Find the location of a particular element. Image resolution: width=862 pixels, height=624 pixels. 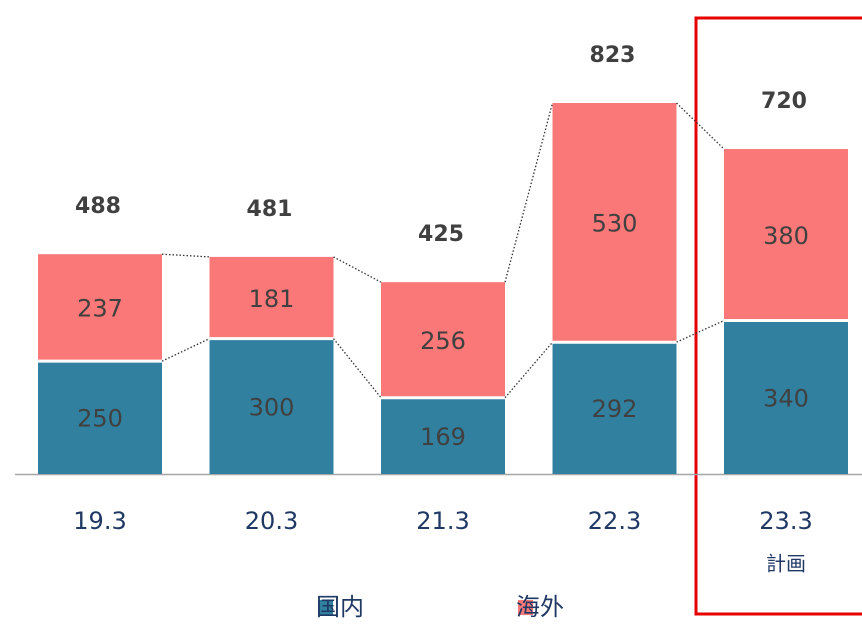

segment-label: 530 is located at coordinates (615, 224).